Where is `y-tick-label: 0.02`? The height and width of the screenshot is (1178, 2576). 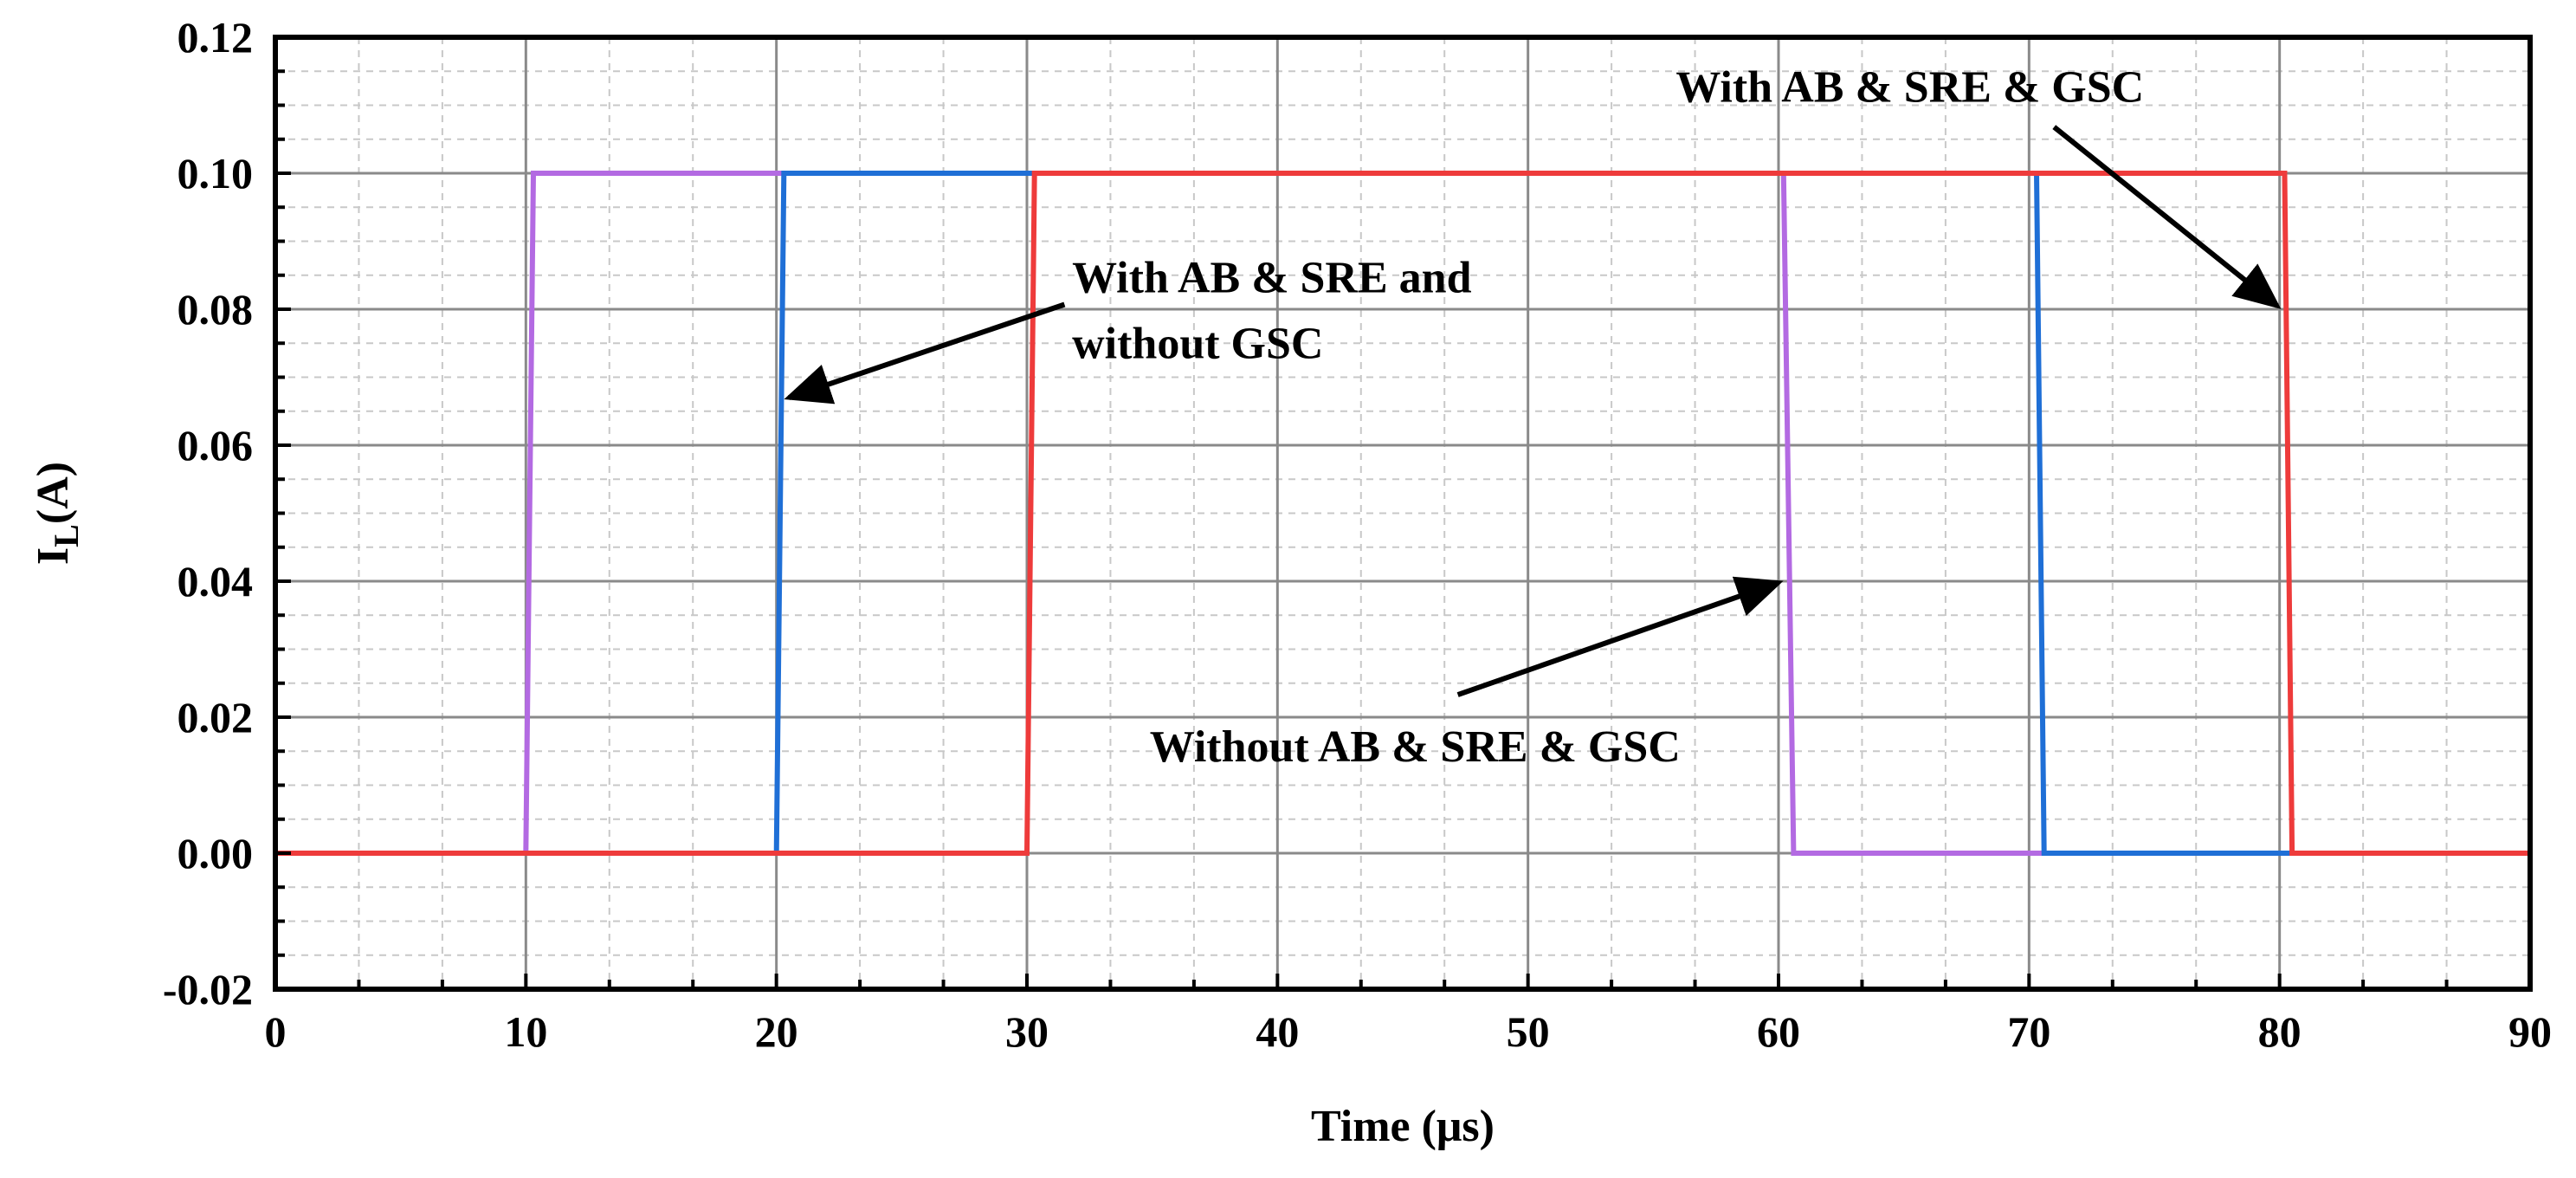
y-tick-label: 0.02 is located at coordinates (216, 717).